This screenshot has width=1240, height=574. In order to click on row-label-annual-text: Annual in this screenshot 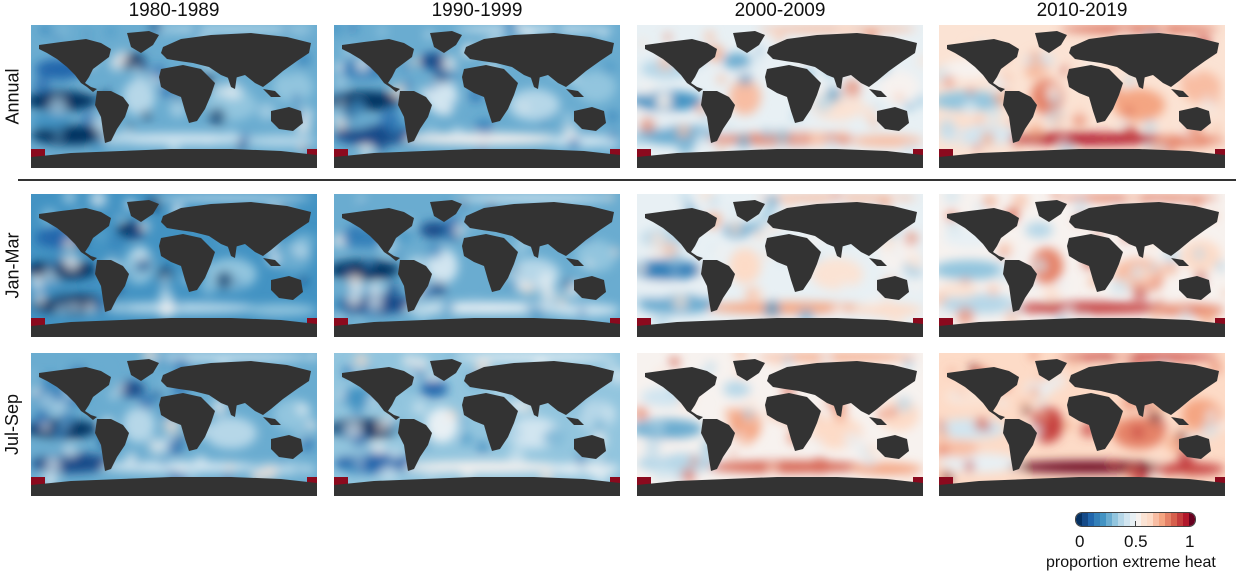, I will do `click(12, 96)`.